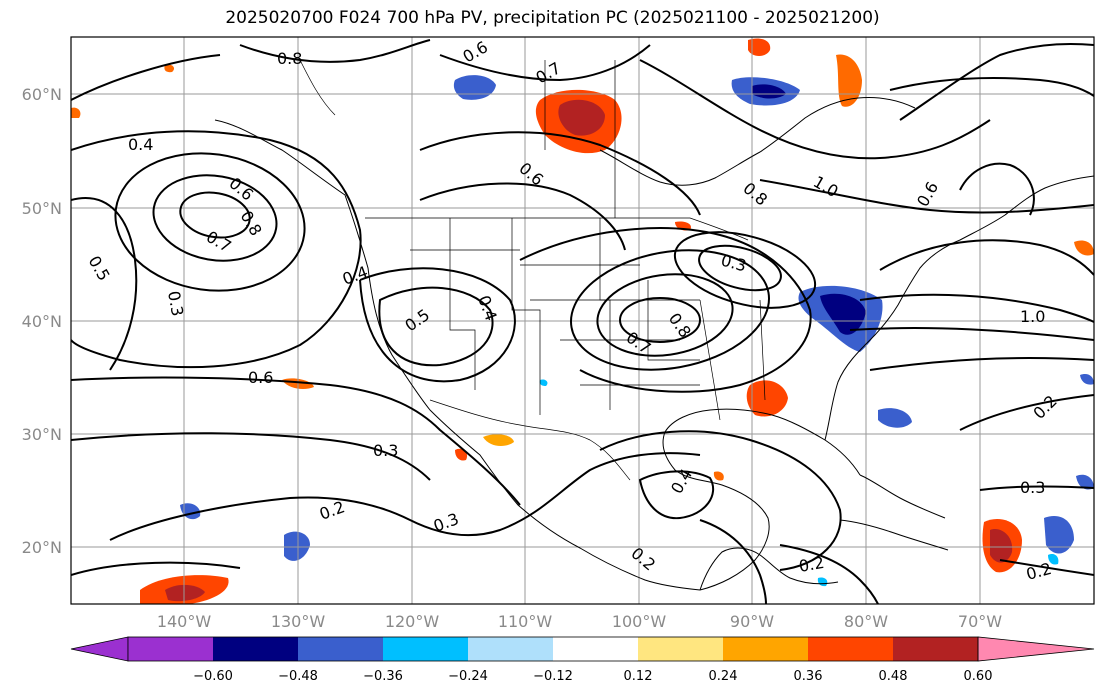 The image size is (1105, 698). Describe the element at coordinates (383, 676) in the screenshot. I see `colorbar-tick: −0.36` at that location.